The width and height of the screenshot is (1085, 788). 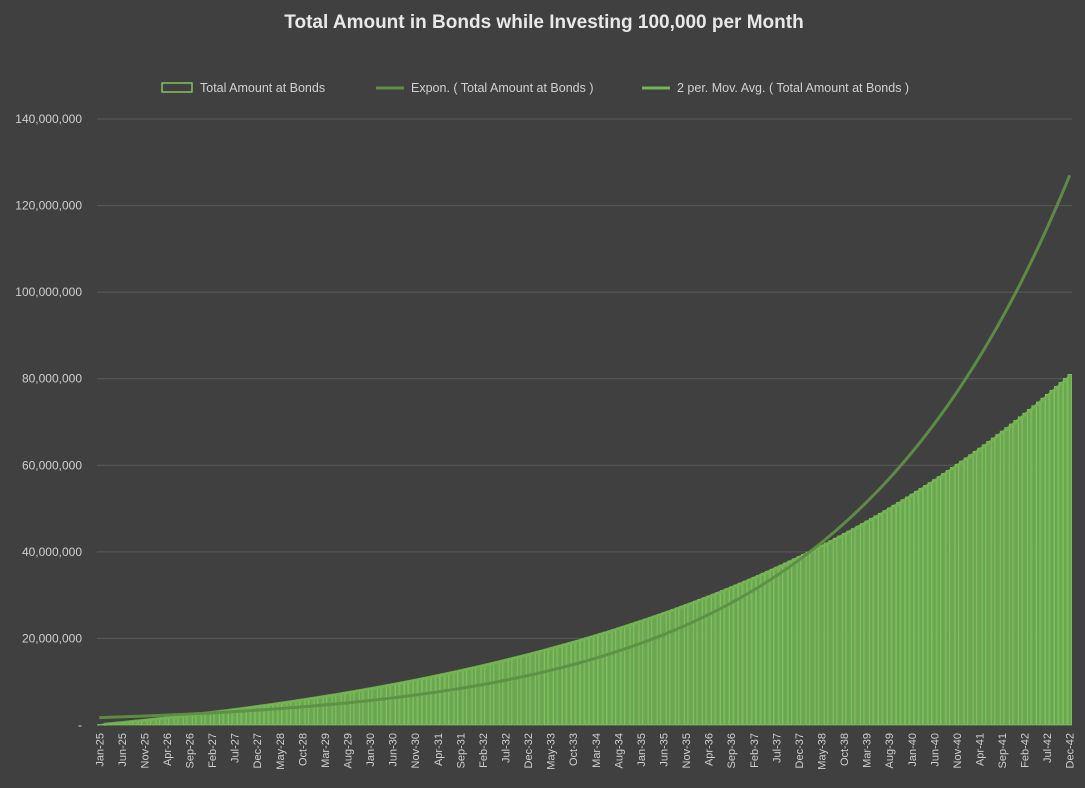 What do you see at coordinates (394, 750) in the screenshot?
I see `x-tick-label: Jun-30` at bounding box center [394, 750].